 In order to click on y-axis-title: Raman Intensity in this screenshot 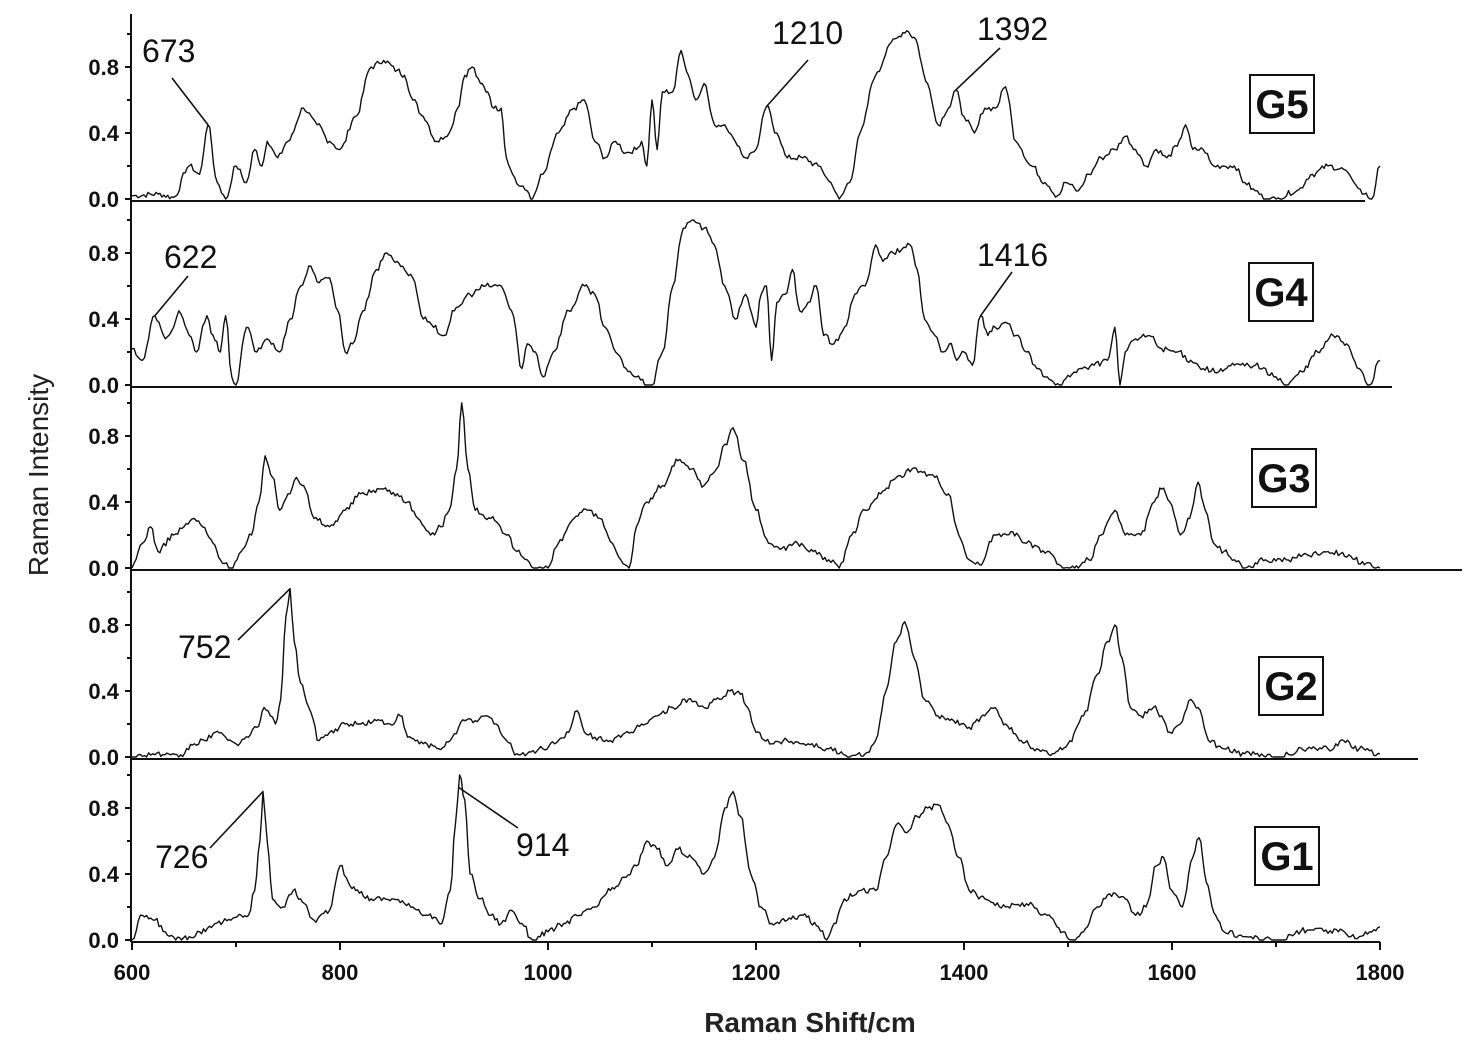, I will do `click(38, 475)`.